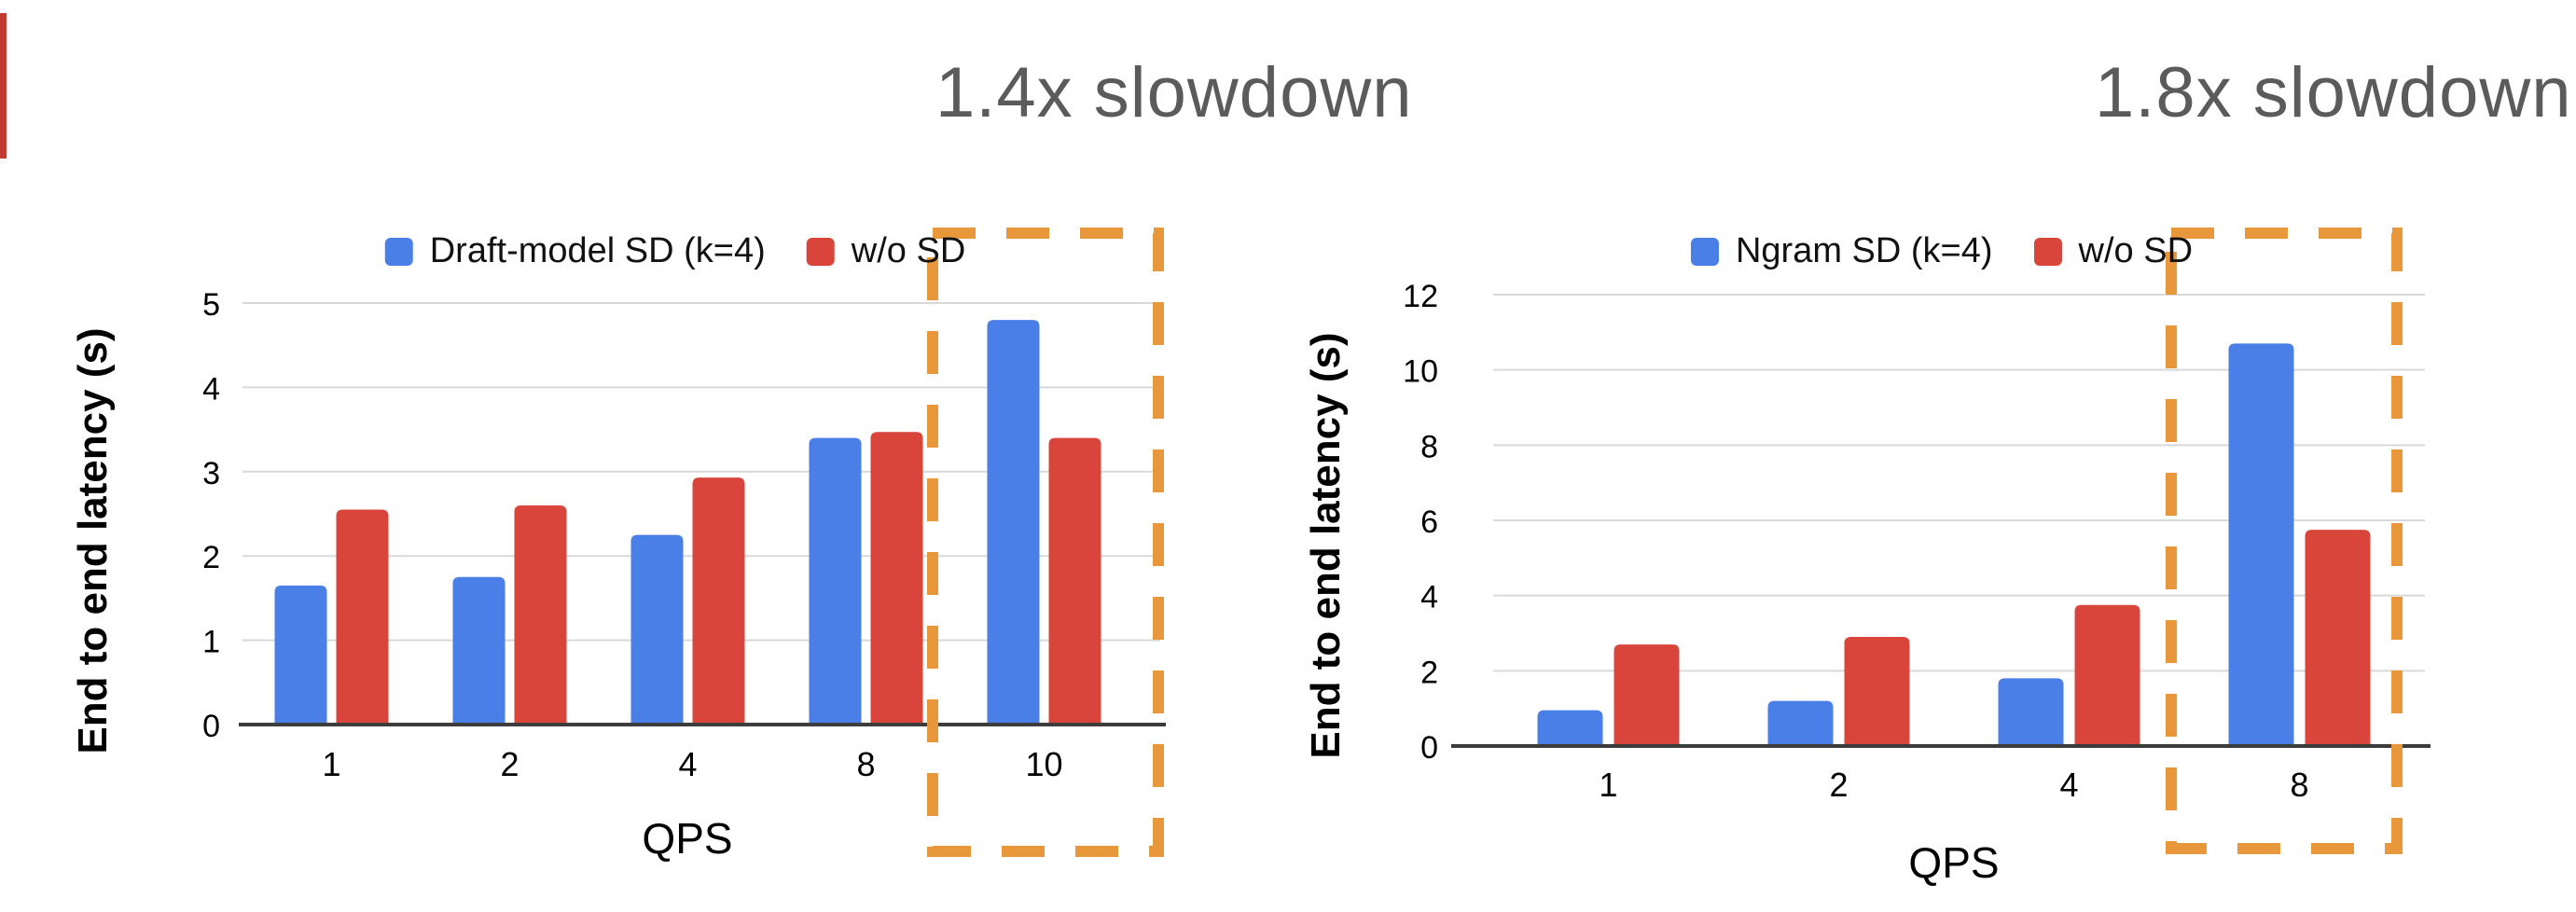 The image size is (2576, 912). I want to click on x-tick-label: 10, so click(1043, 764).